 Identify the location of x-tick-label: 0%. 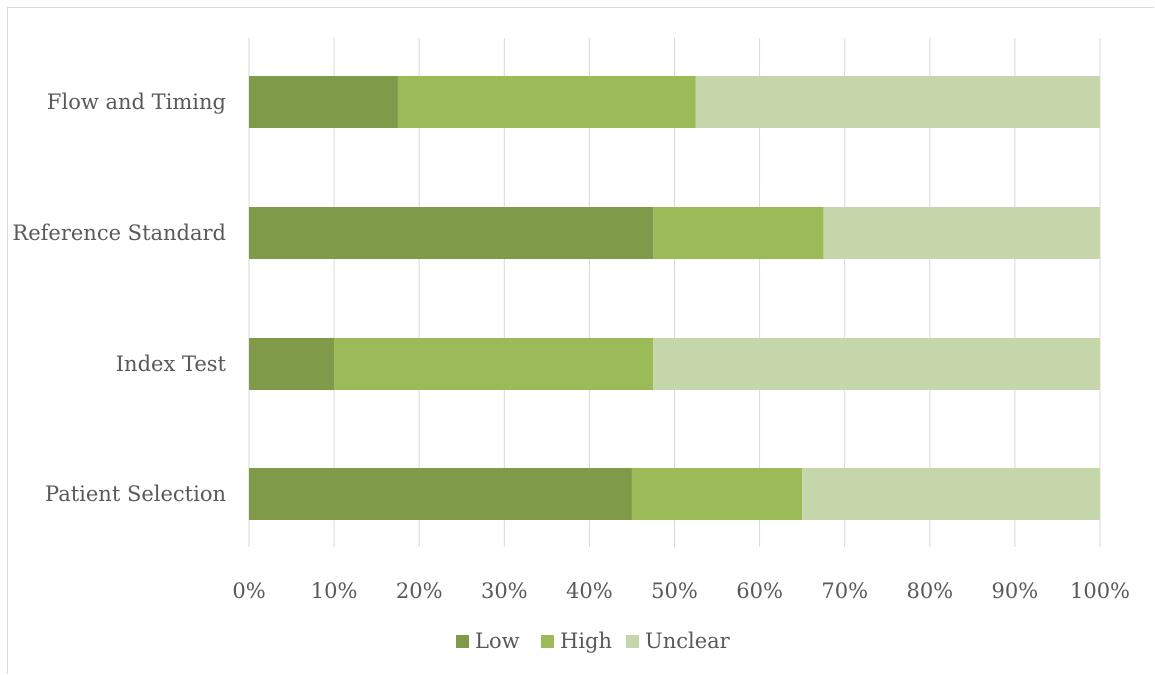
(248, 591).